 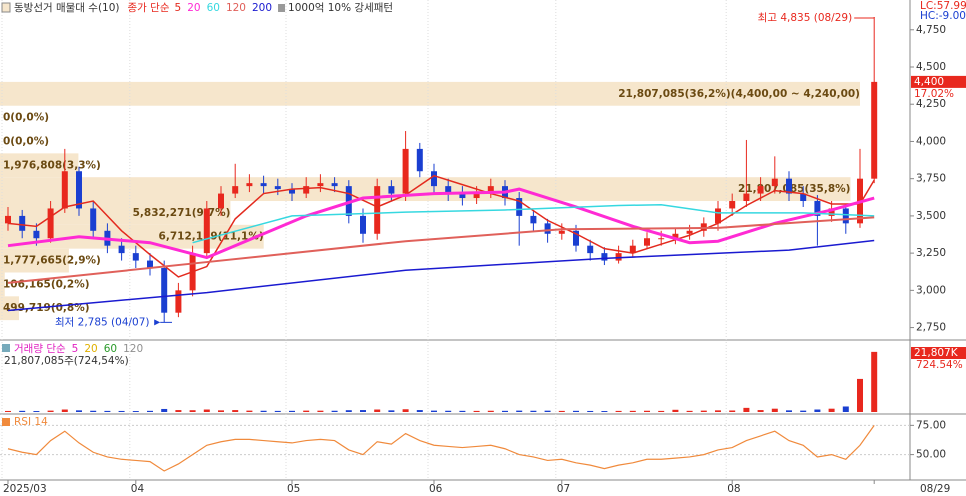 What do you see at coordinates (931, 30) in the screenshot?
I see `y-tick-label: 4,750` at bounding box center [931, 30].